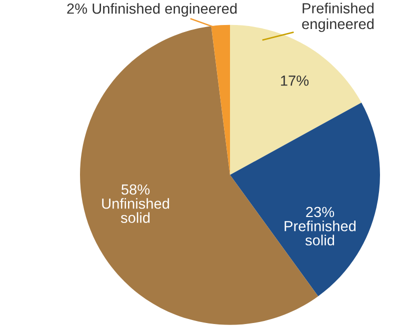 This screenshot has height=336, width=400. I want to click on data-label: 23%, so click(320, 212).